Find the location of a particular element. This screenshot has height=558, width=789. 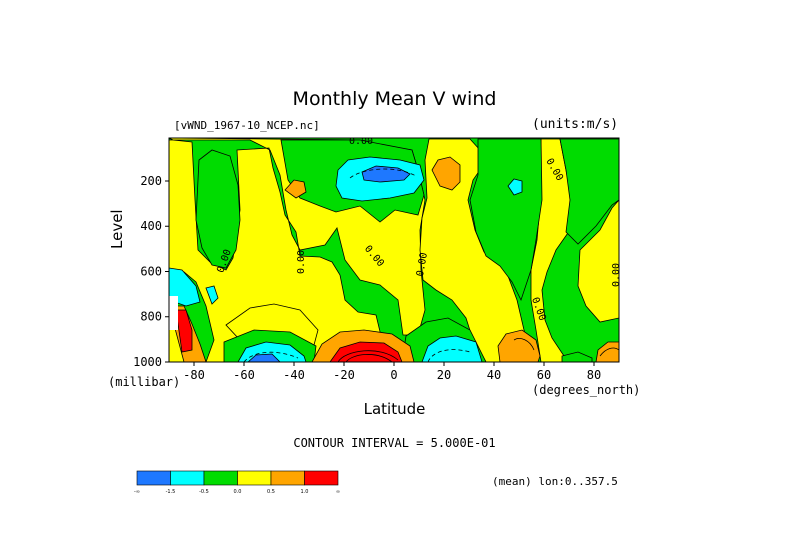

x-tick-label: 0 is located at coordinates (393, 375).